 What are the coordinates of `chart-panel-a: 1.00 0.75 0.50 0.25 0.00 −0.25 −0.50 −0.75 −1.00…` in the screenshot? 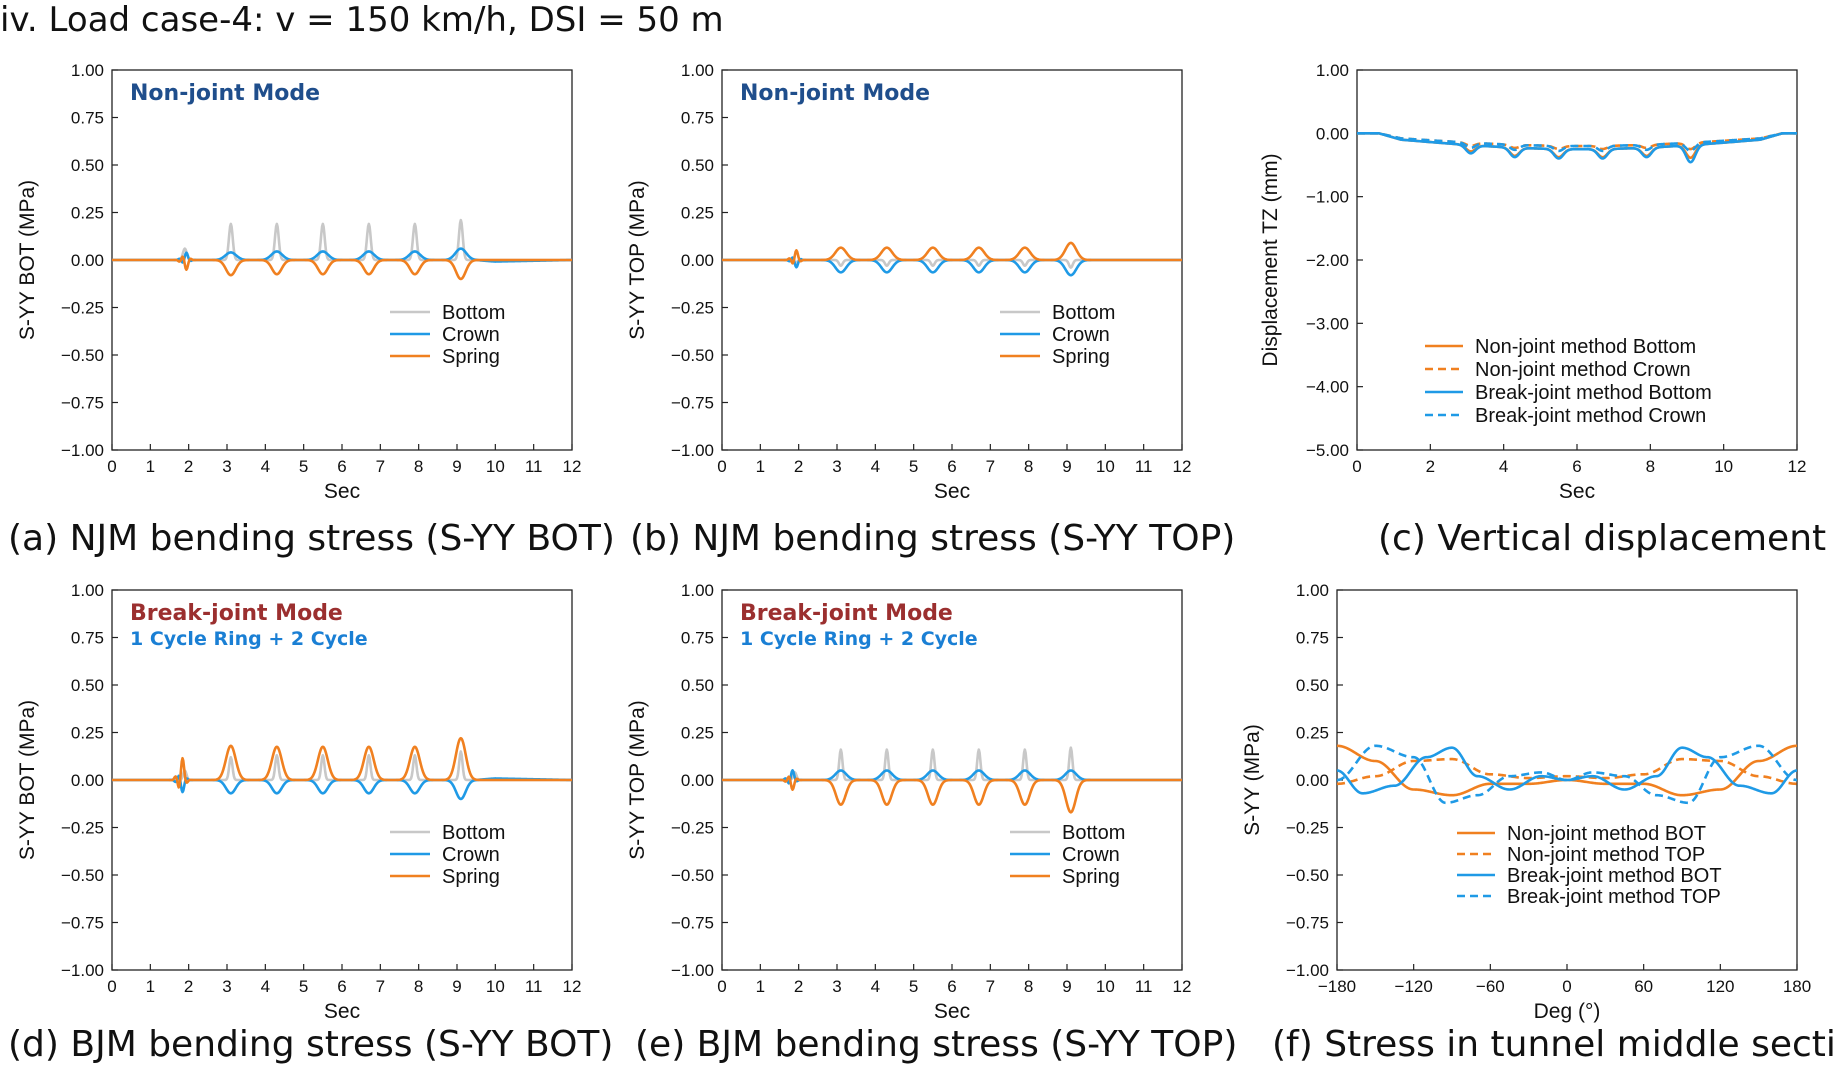 It's located at (300, 295).